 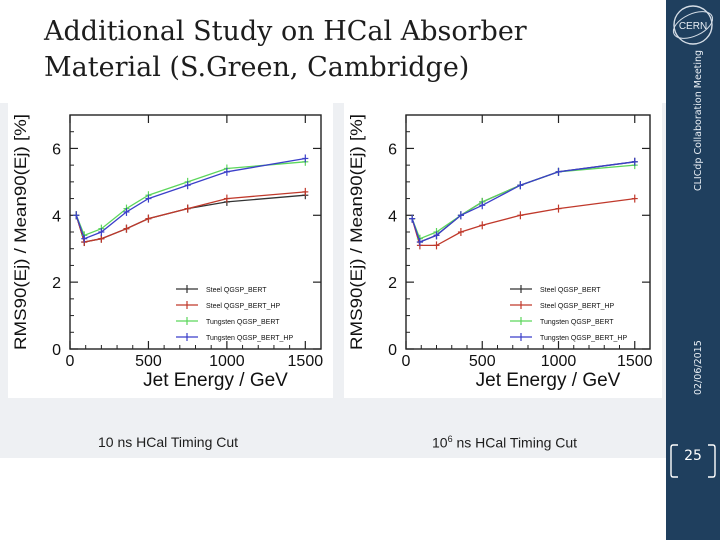 What do you see at coordinates (698, 367) in the screenshot?
I see `slide-date: 02/06/2015` at bounding box center [698, 367].